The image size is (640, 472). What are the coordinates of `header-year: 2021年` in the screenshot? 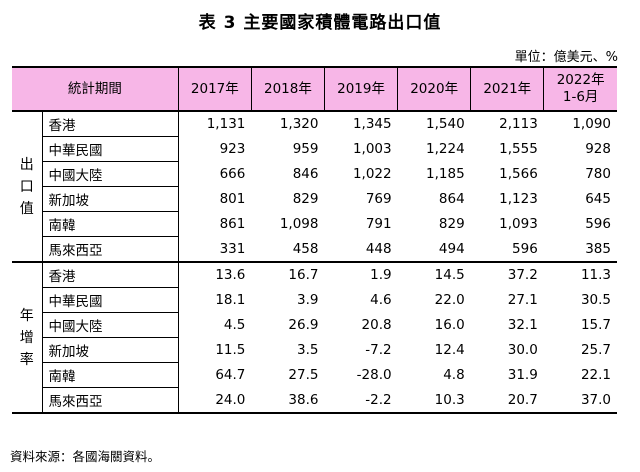 It's located at (507, 89).